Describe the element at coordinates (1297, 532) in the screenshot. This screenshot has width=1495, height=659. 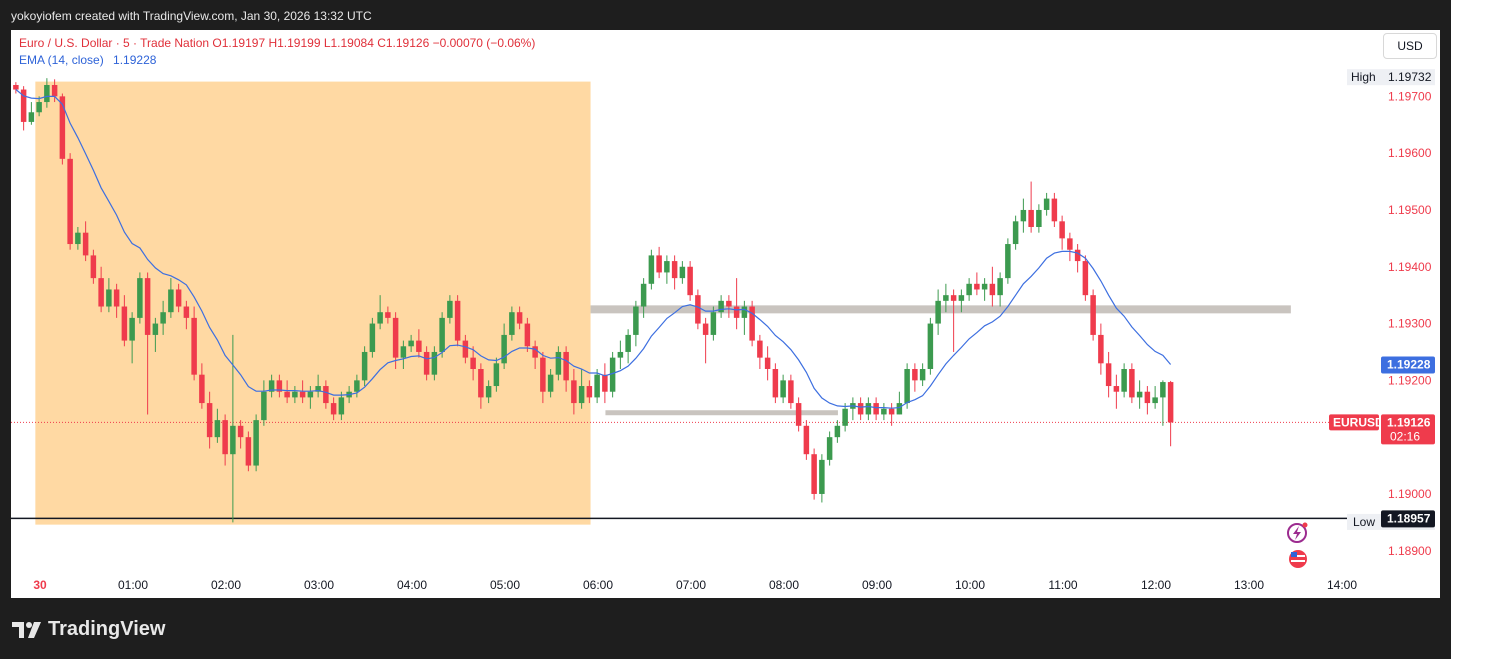
I see `lightning-event-icon` at that location.